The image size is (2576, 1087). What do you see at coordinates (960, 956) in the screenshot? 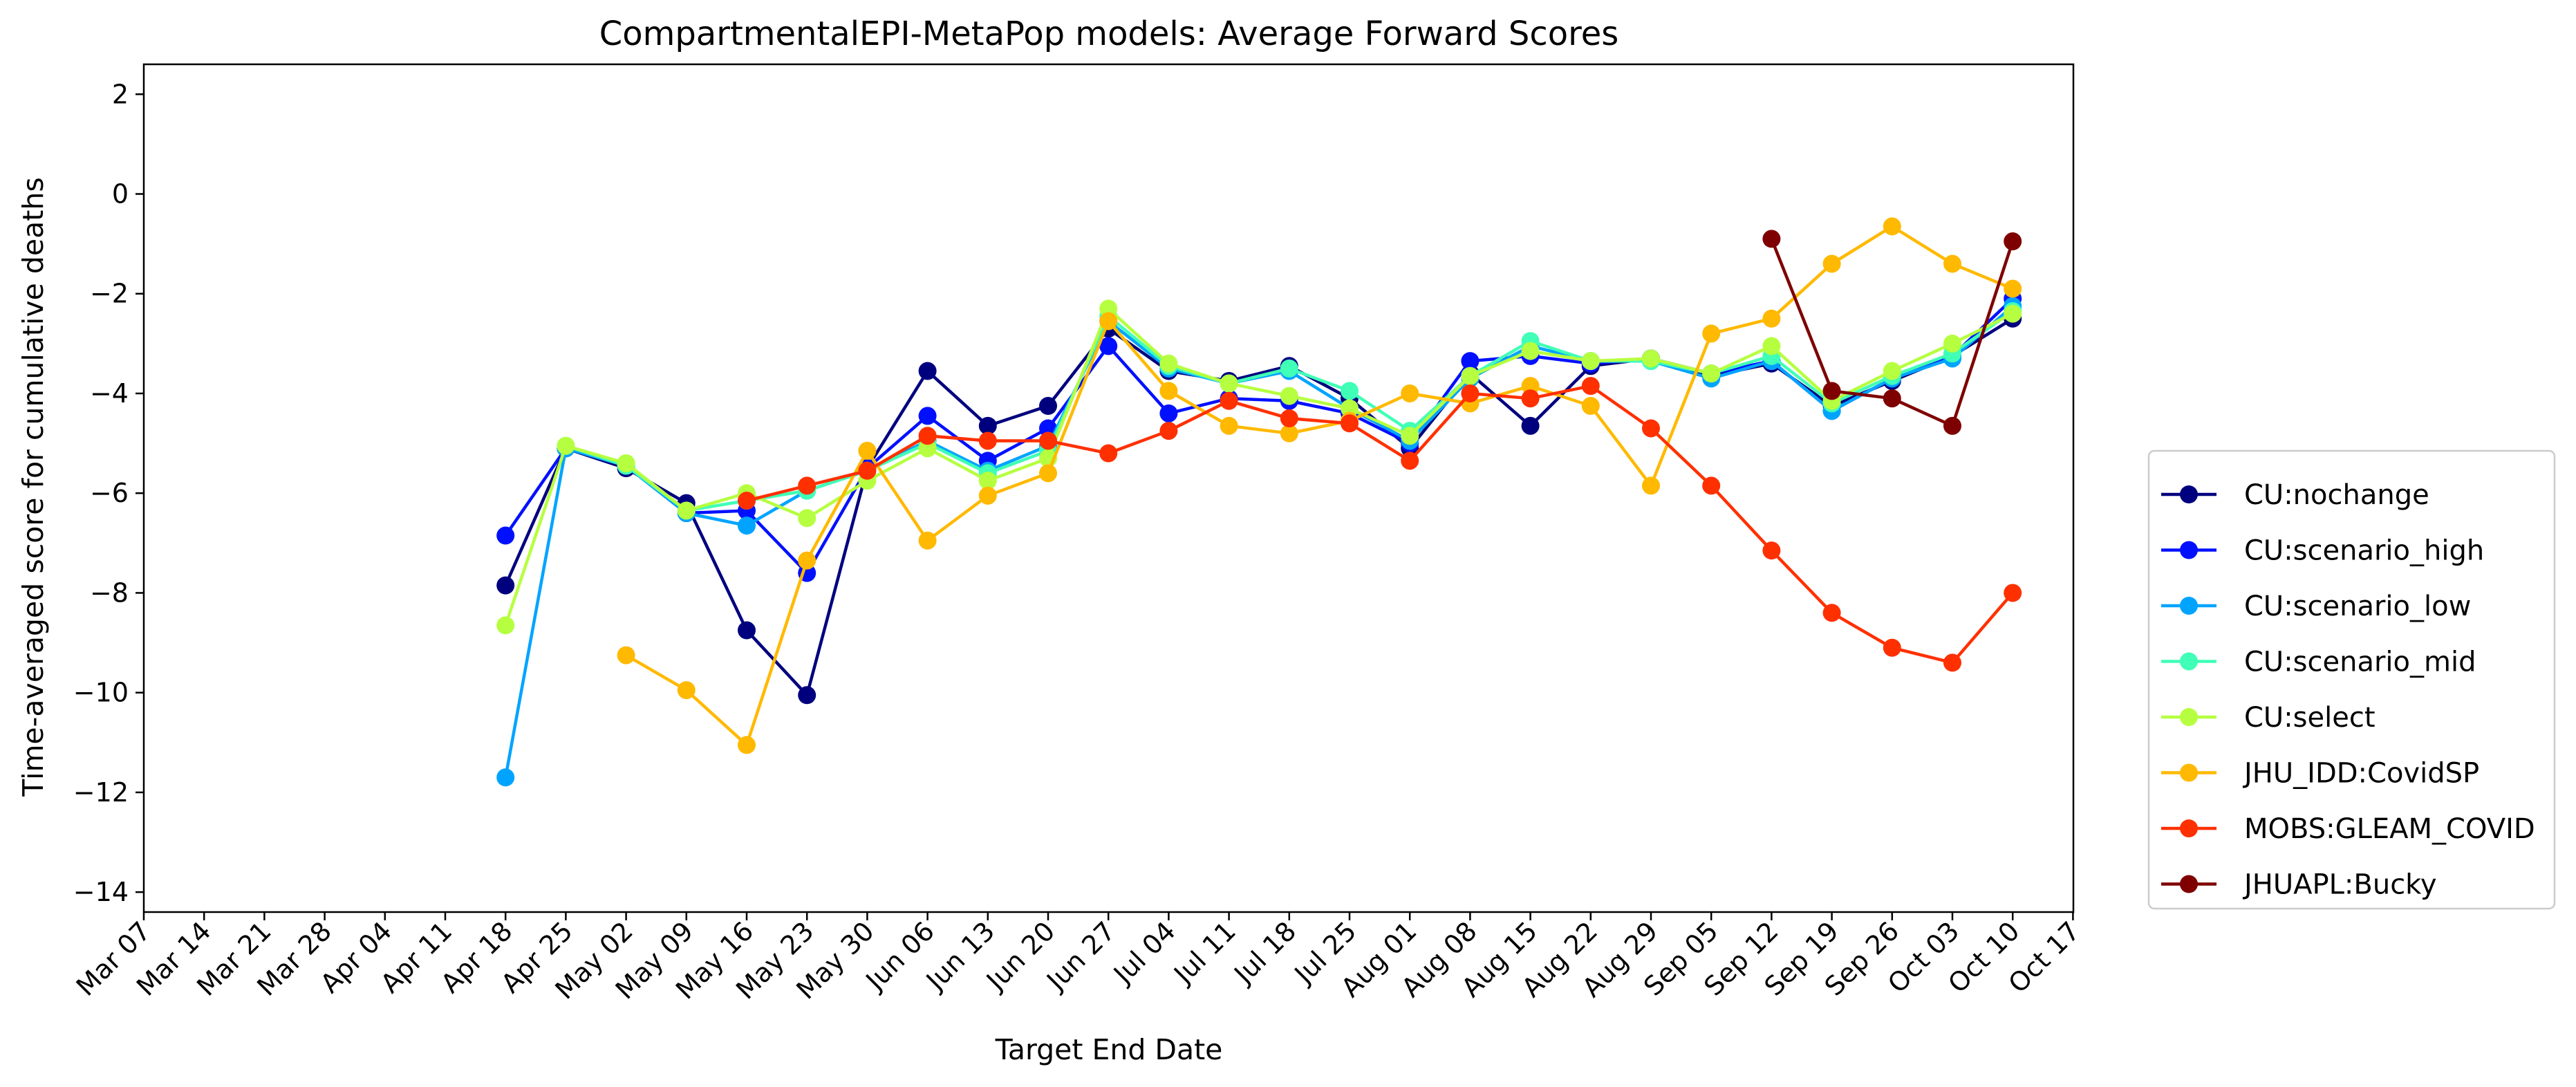
I see `x-tick-label: Jun 13` at bounding box center [960, 956].